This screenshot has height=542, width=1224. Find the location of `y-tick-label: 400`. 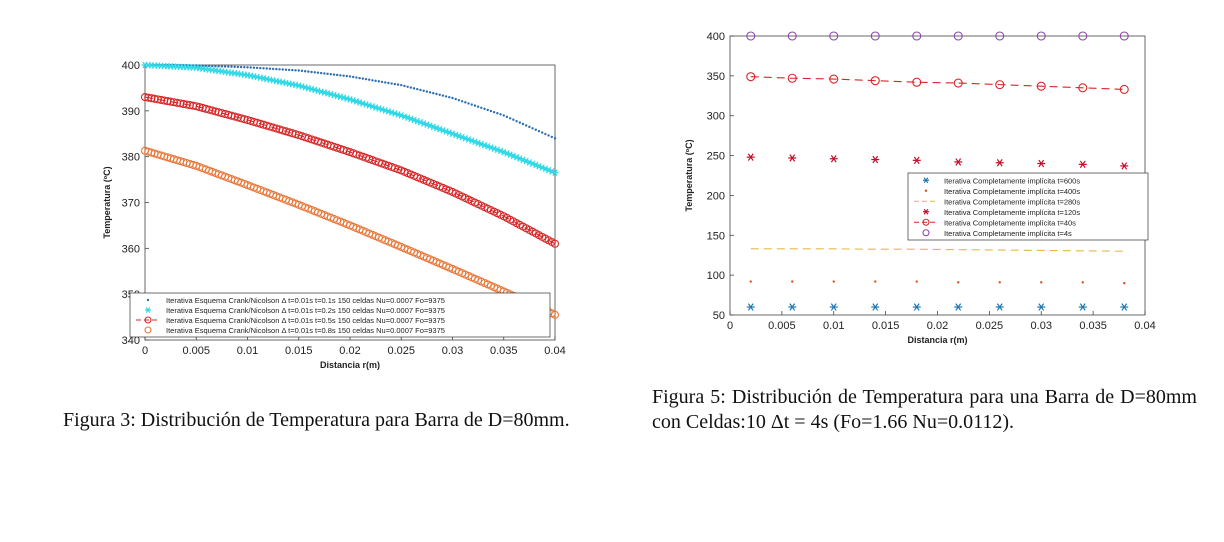

y-tick-label: 400 is located at coordinates (131, 66).